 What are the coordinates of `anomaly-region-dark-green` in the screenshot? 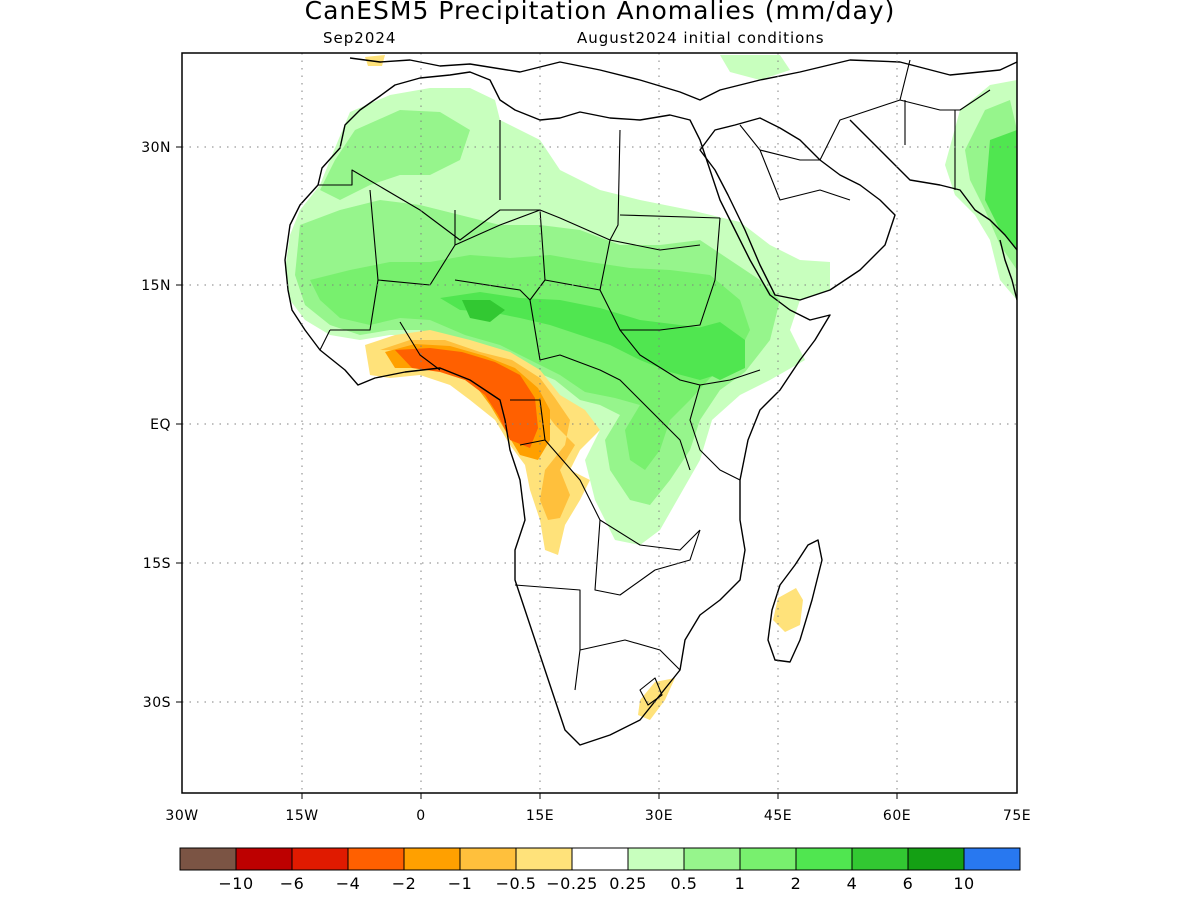 It's located at (483, 311).